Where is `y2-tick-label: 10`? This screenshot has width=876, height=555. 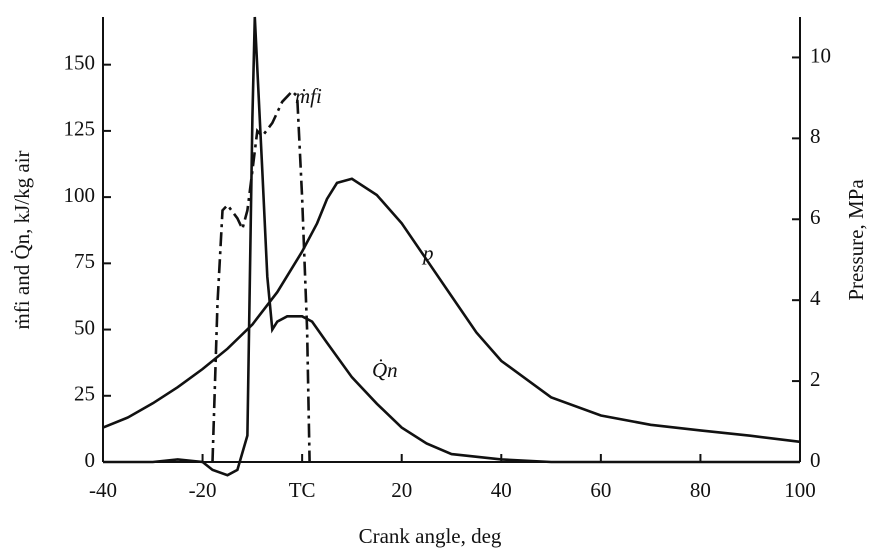
y2-tick-label: 10 is located at coordinates (820, 55).